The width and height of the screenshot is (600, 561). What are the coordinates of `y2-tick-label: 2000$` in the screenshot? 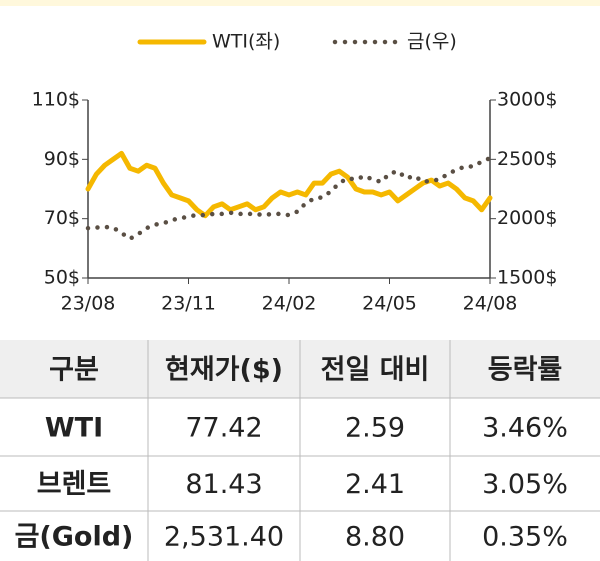 It's located at (527, 218).